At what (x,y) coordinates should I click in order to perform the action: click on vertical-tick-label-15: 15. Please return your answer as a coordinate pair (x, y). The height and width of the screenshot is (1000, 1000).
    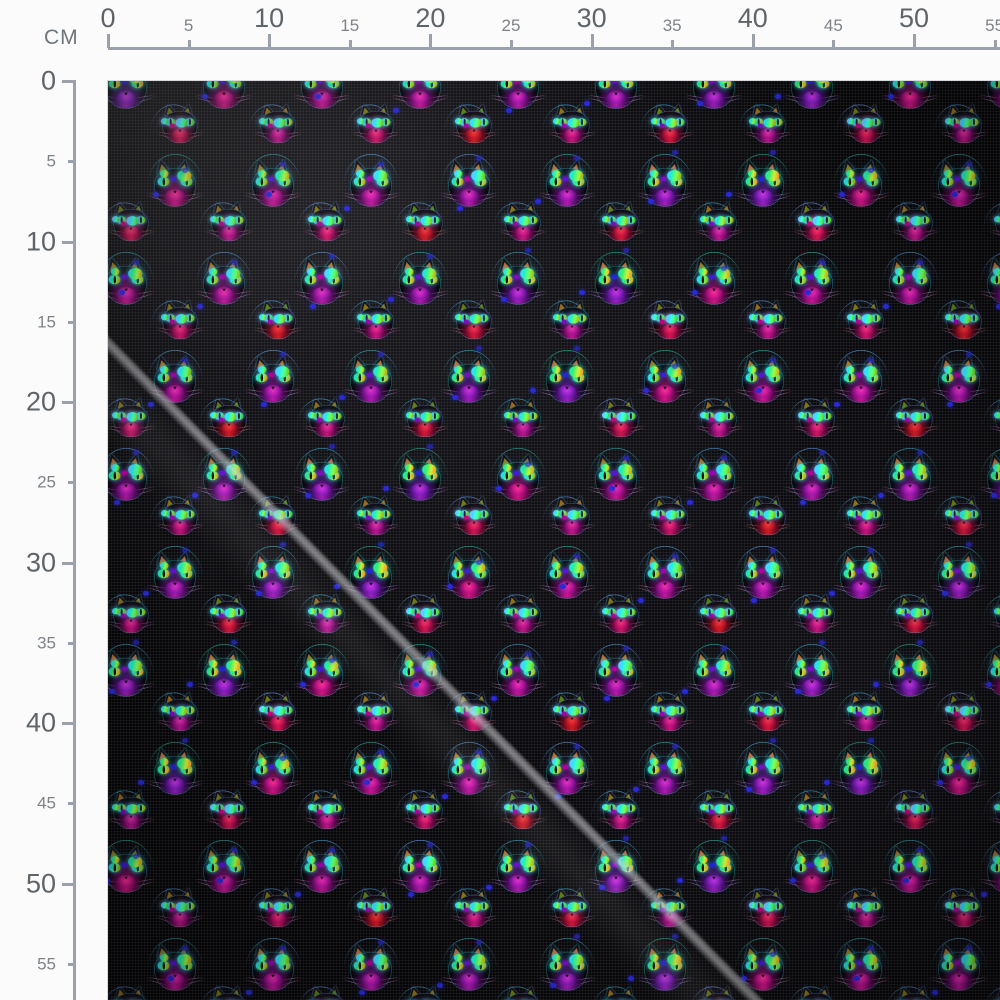
    Looking at the image, I should click on (41, 321).